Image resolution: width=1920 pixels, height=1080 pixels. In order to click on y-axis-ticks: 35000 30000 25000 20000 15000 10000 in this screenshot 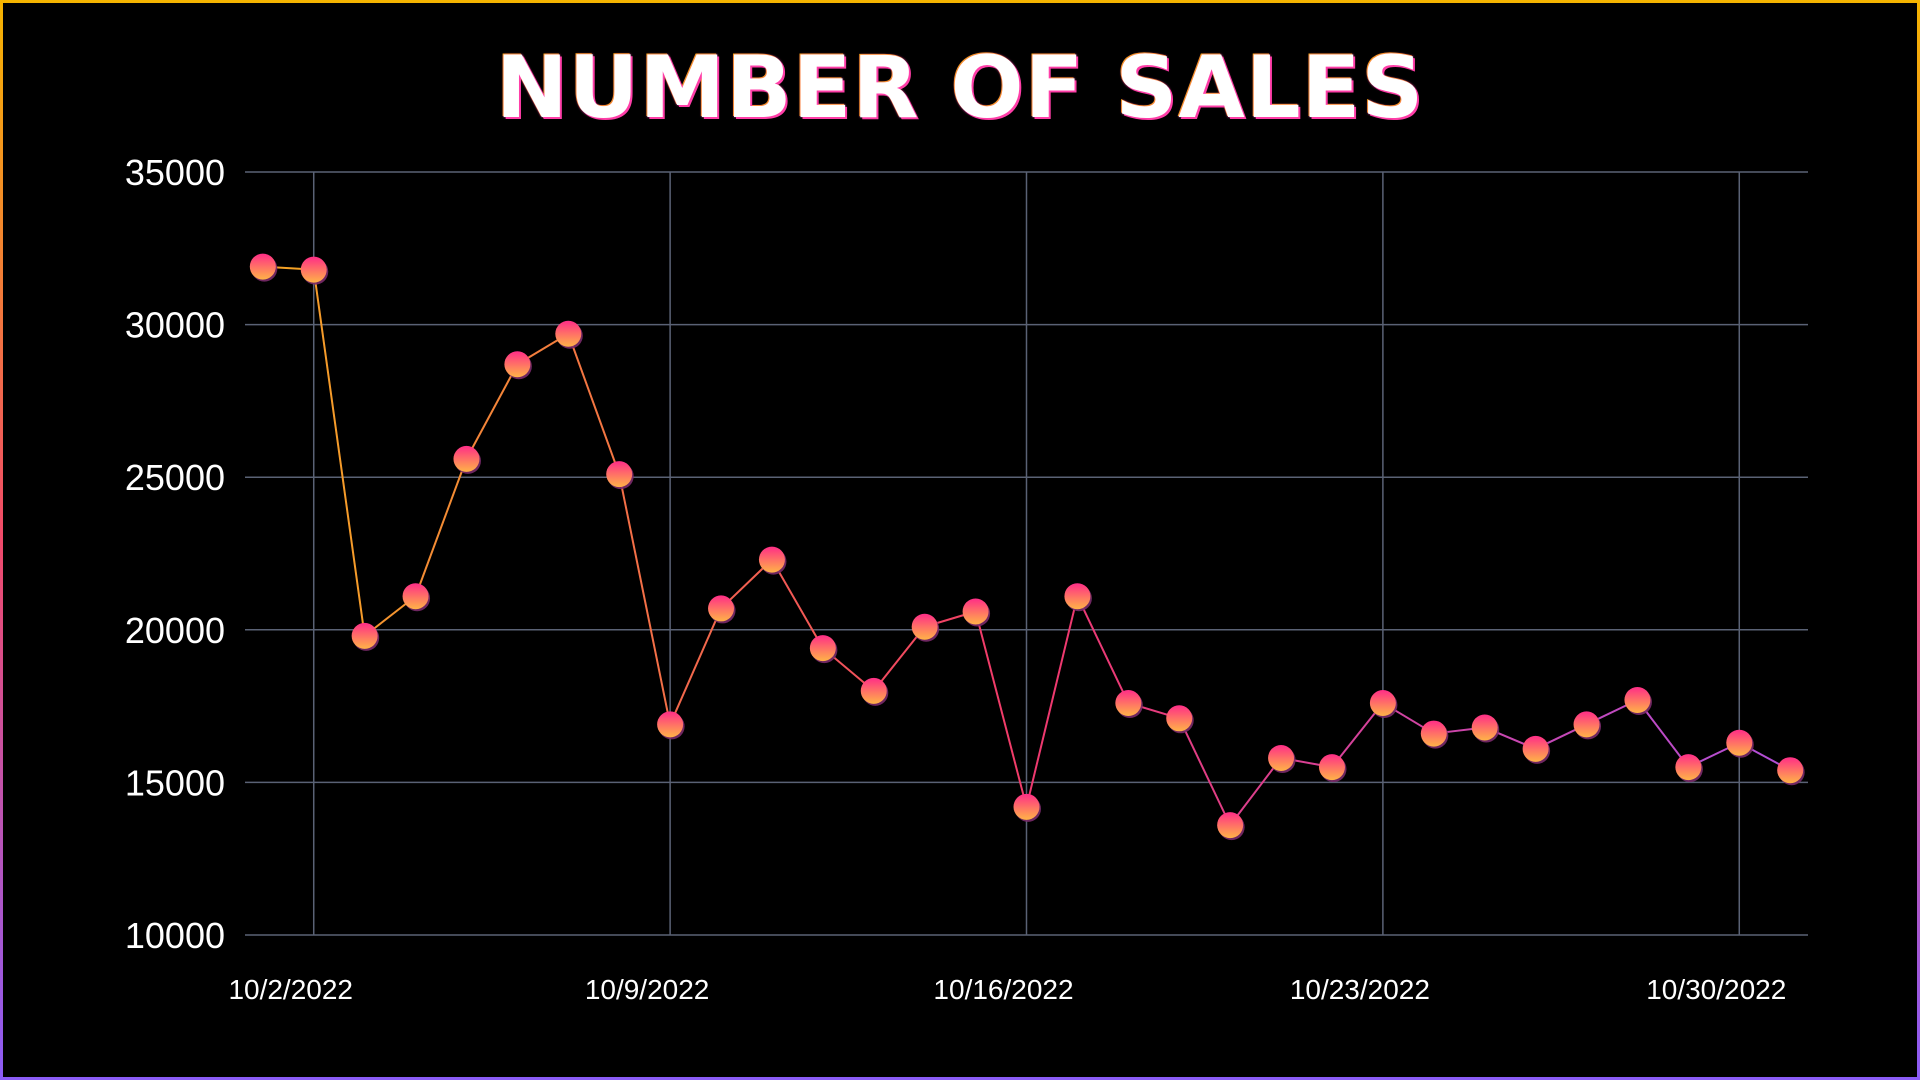, I will do `click(175, 554)`.